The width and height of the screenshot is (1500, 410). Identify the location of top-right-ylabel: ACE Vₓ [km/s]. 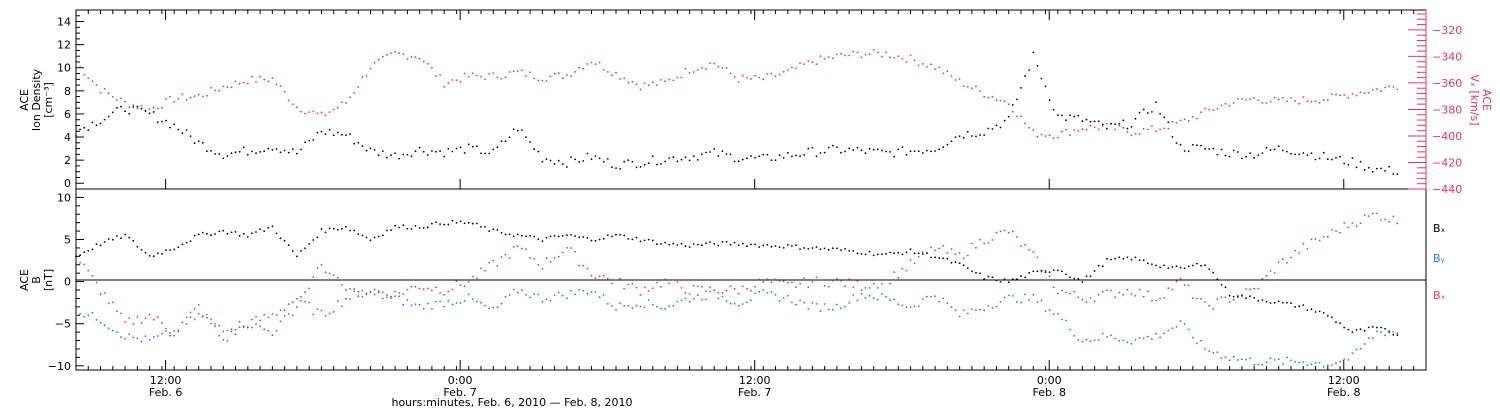
(1480, 99).